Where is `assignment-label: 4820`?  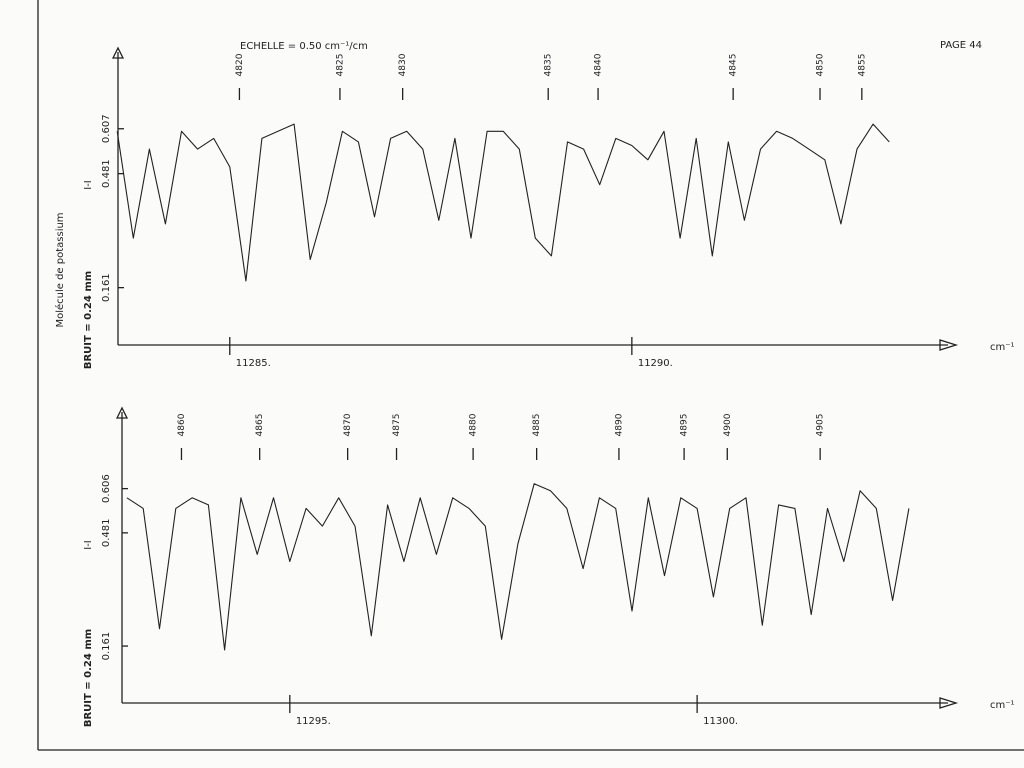
assignment-label: 4820 is located at coordinates (240, 64).